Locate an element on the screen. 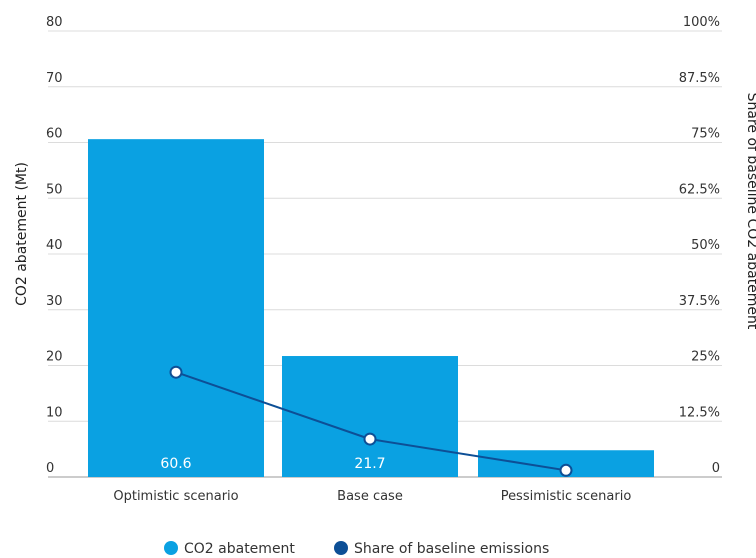 This screenshot has height=558, width=756. left-tick-label: 10 is located at coordinates (54, 412).